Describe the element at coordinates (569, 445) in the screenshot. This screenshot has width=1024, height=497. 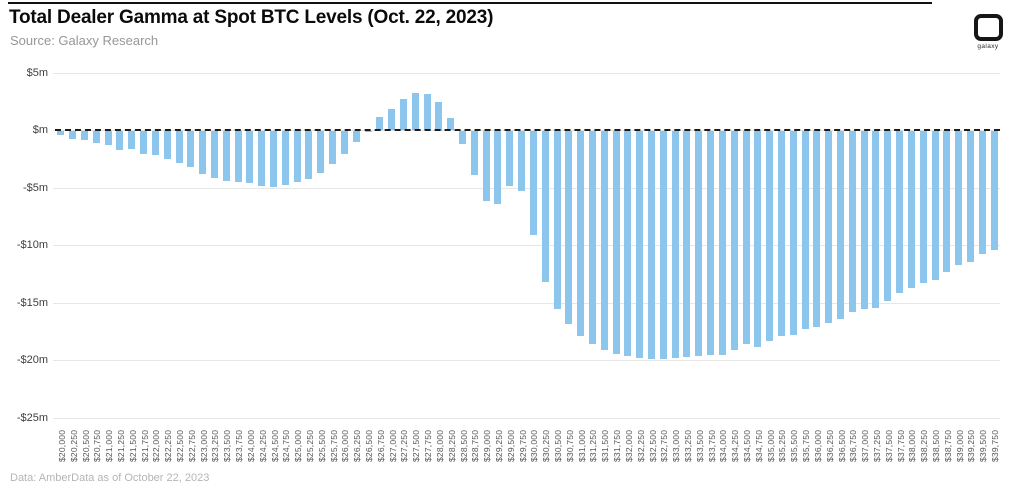
I see `x-axis-tick-label: $30,750` at that location.